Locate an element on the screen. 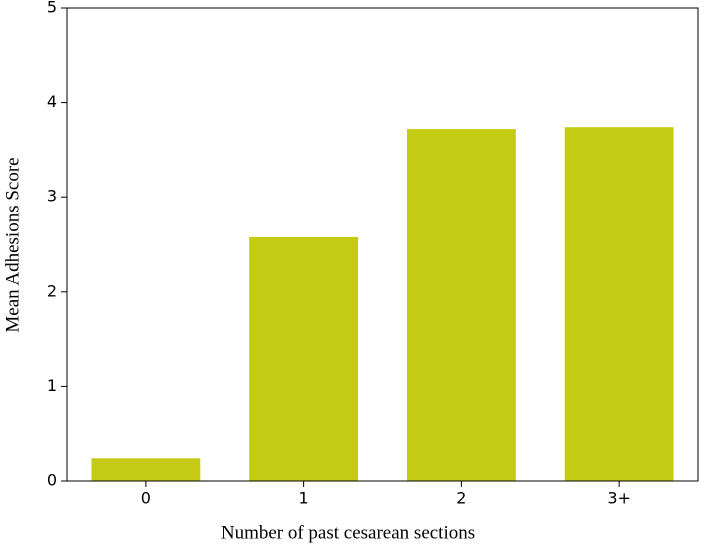  y-tick-label: 0 is located at coordinates (52, 480).